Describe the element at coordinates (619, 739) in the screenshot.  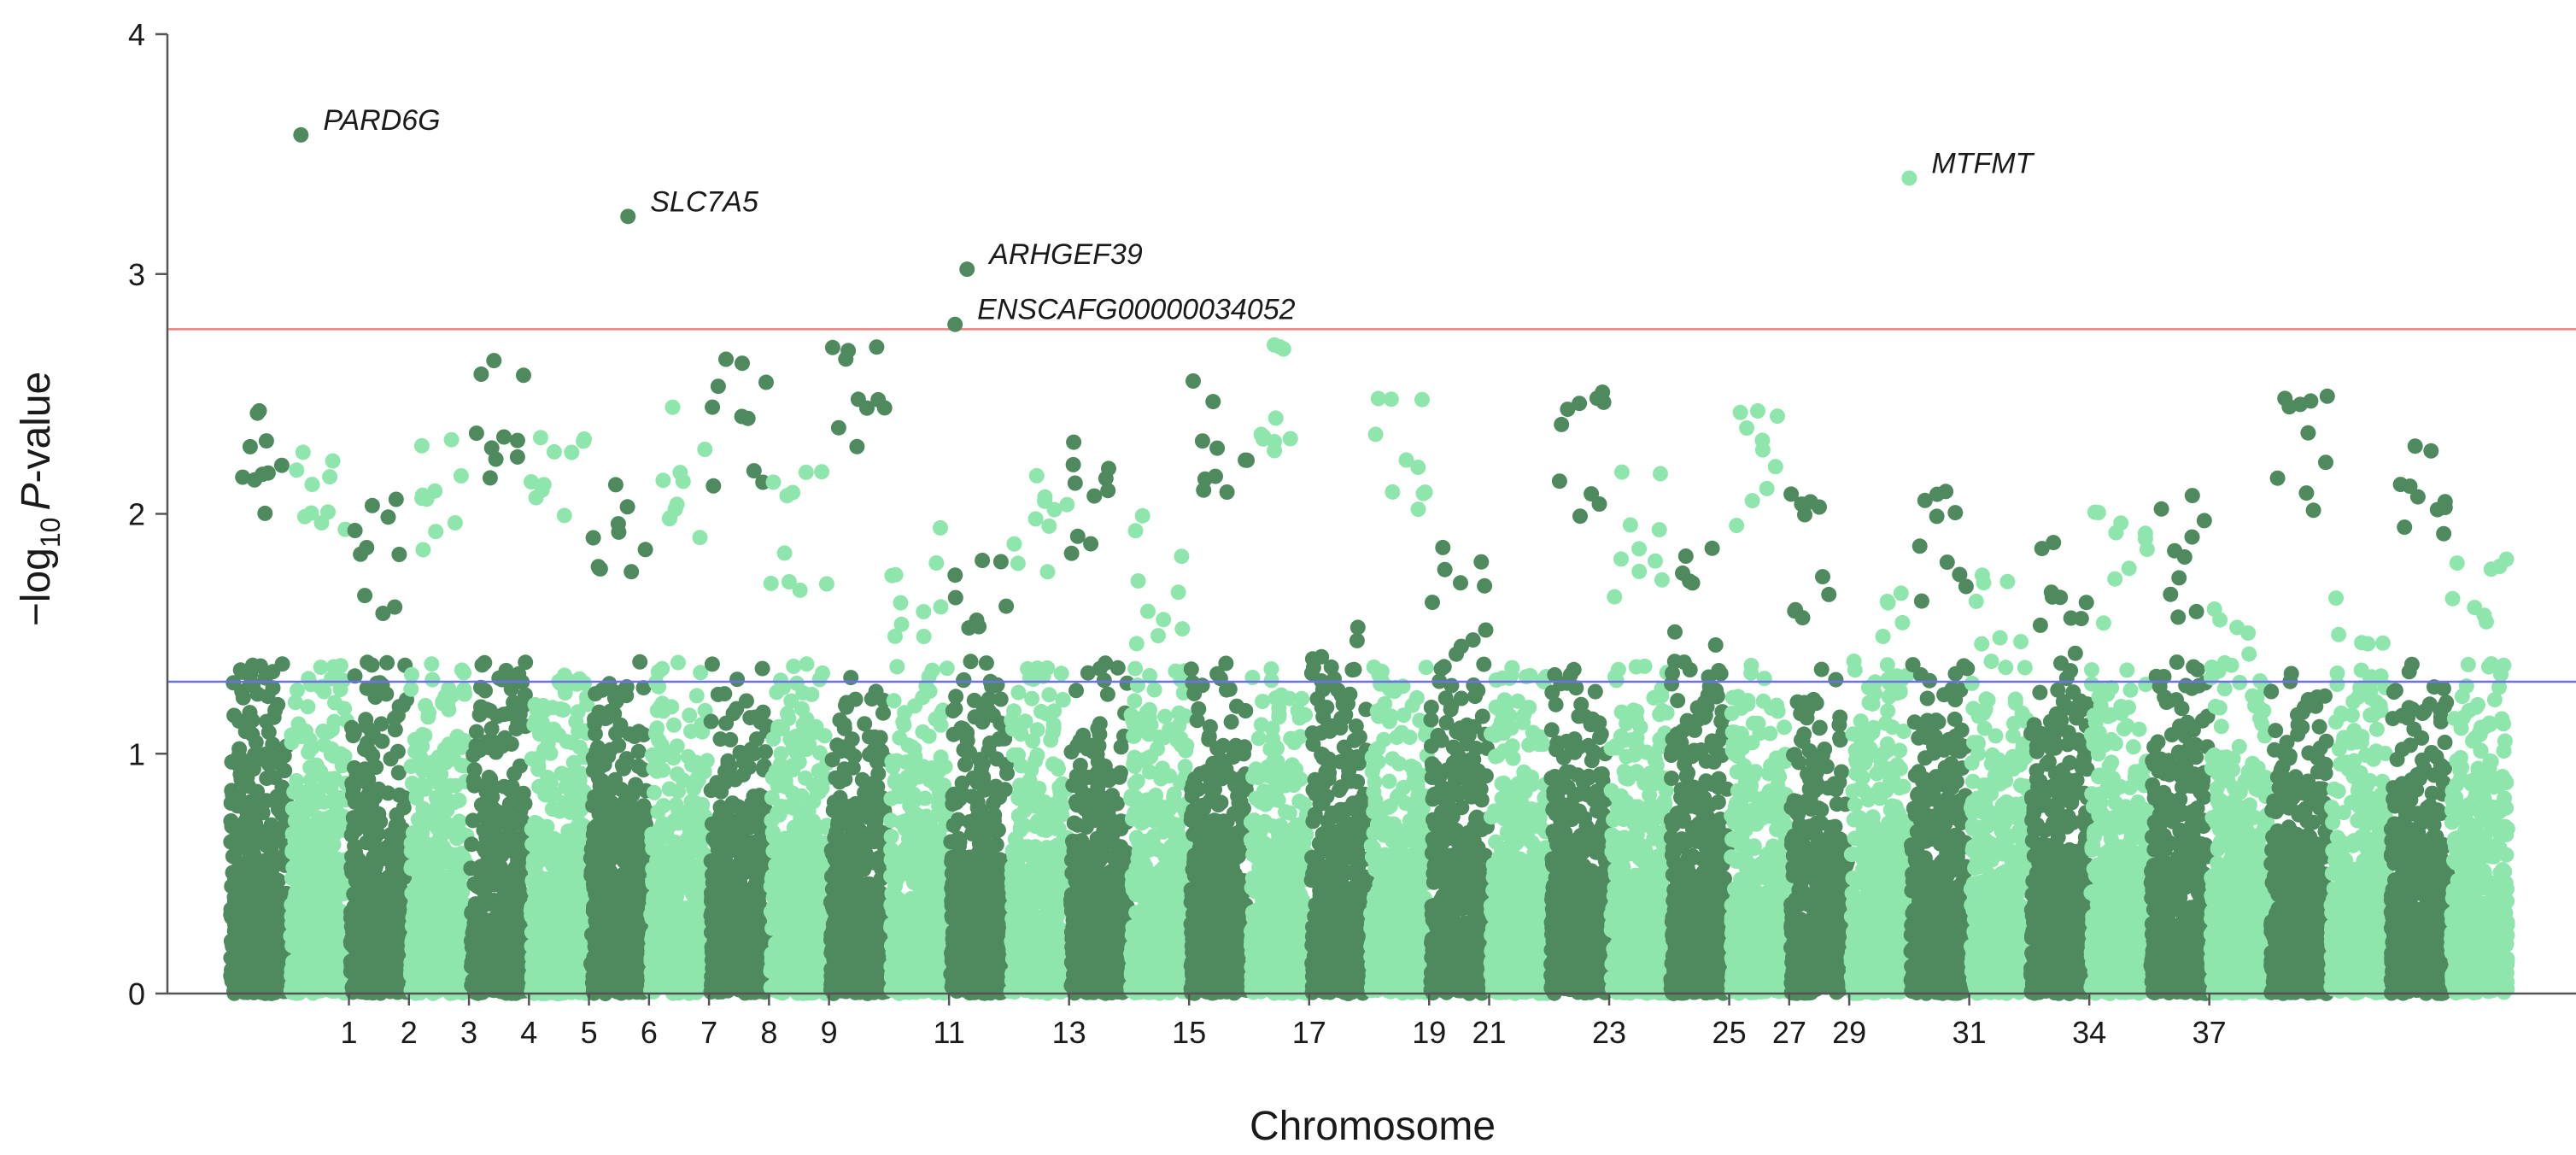
I see `chromosome-7-points` at that location.